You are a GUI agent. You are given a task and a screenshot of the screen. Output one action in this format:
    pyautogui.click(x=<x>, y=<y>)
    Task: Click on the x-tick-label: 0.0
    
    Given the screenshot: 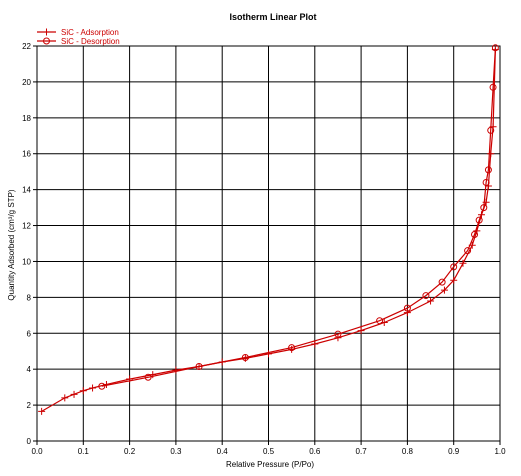 What is the action you would take?
    pyautogui.click(x=37, y=451)
    